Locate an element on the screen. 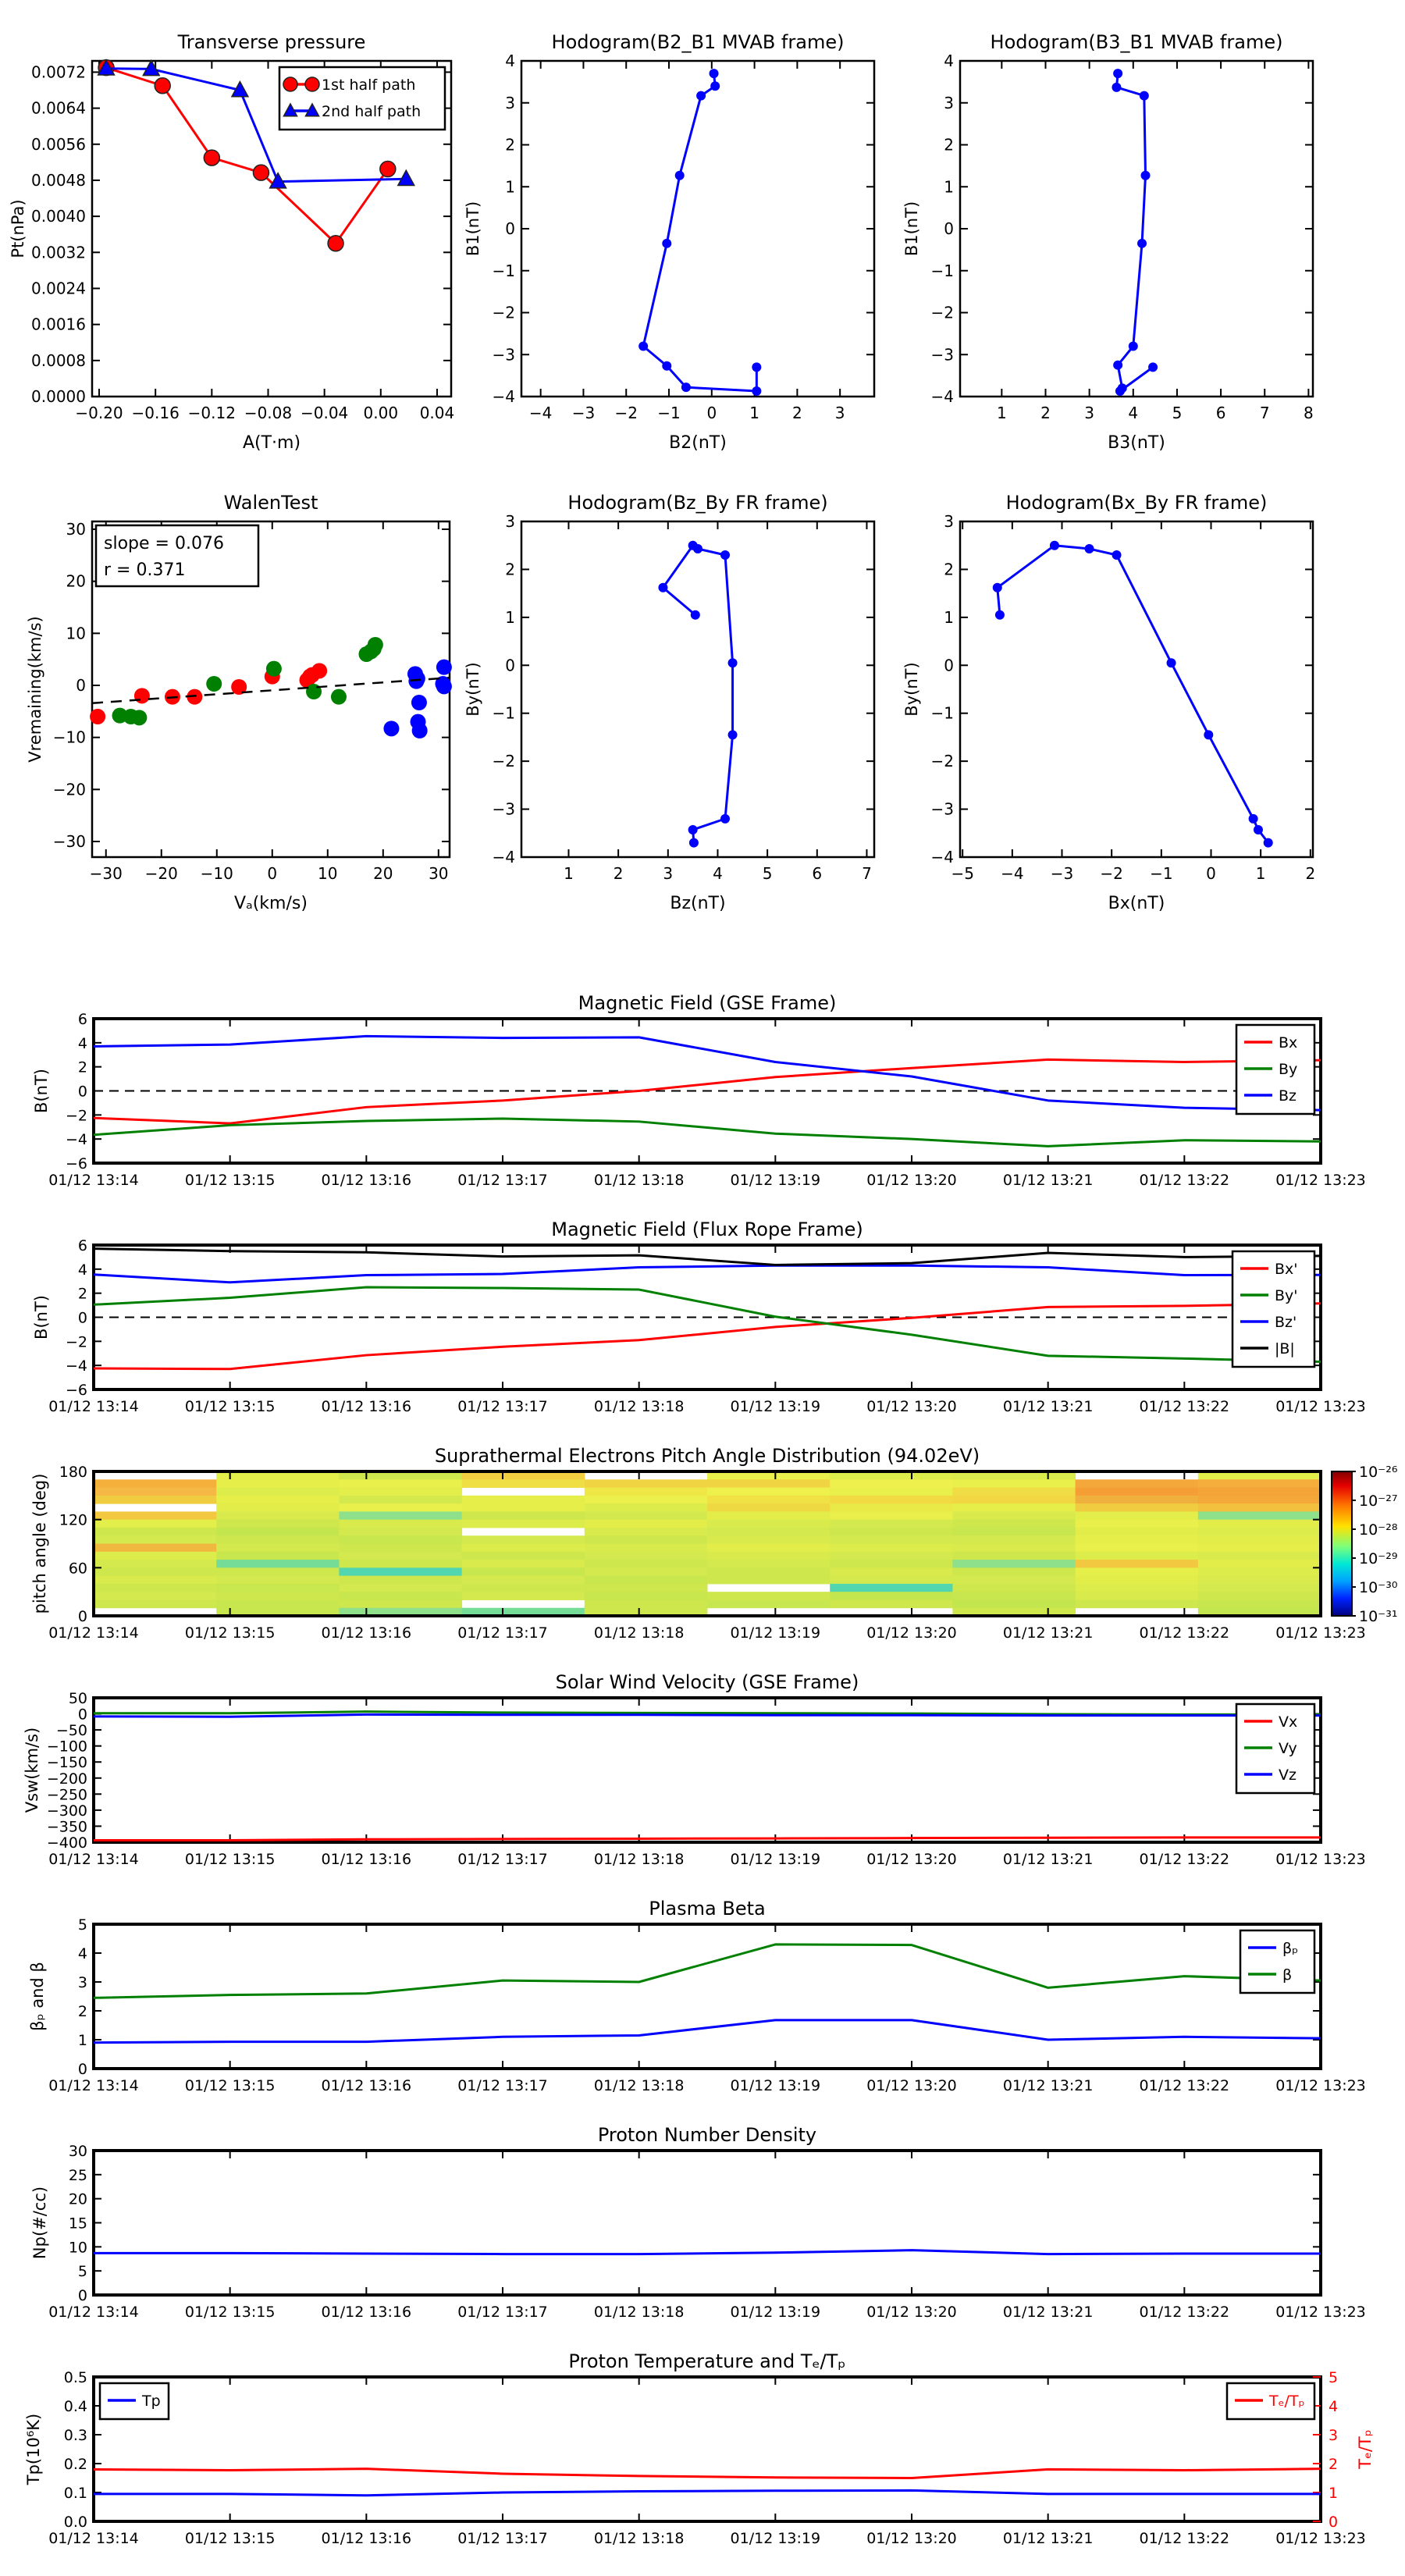  x-tick-label: 0 is located at coordinates (712, 413).